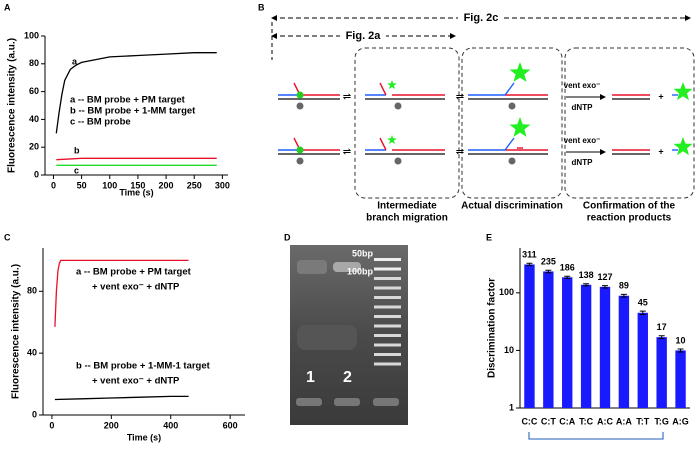  I want to click on annotation: + vent exo⁻ + dNTP, so click(136, 381).